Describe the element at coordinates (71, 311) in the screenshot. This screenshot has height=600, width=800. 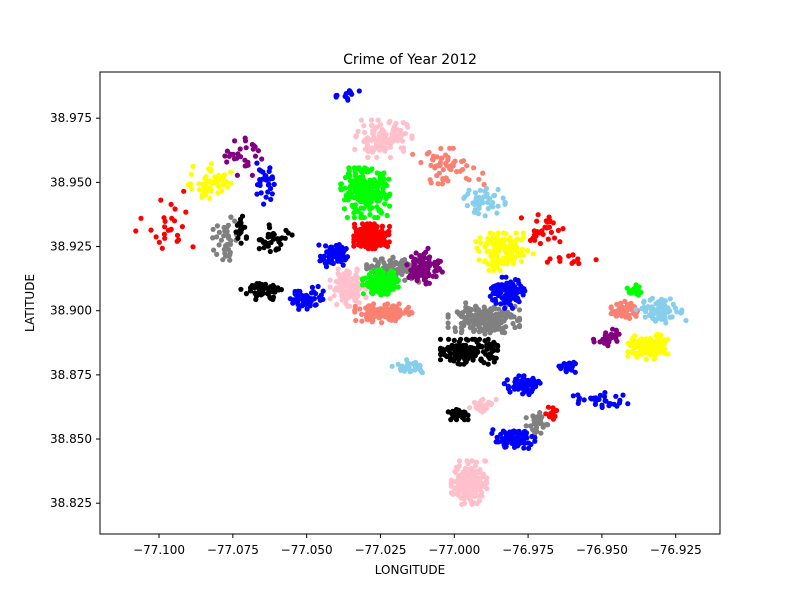
I see `y-tick-label: 38.900` at that location.